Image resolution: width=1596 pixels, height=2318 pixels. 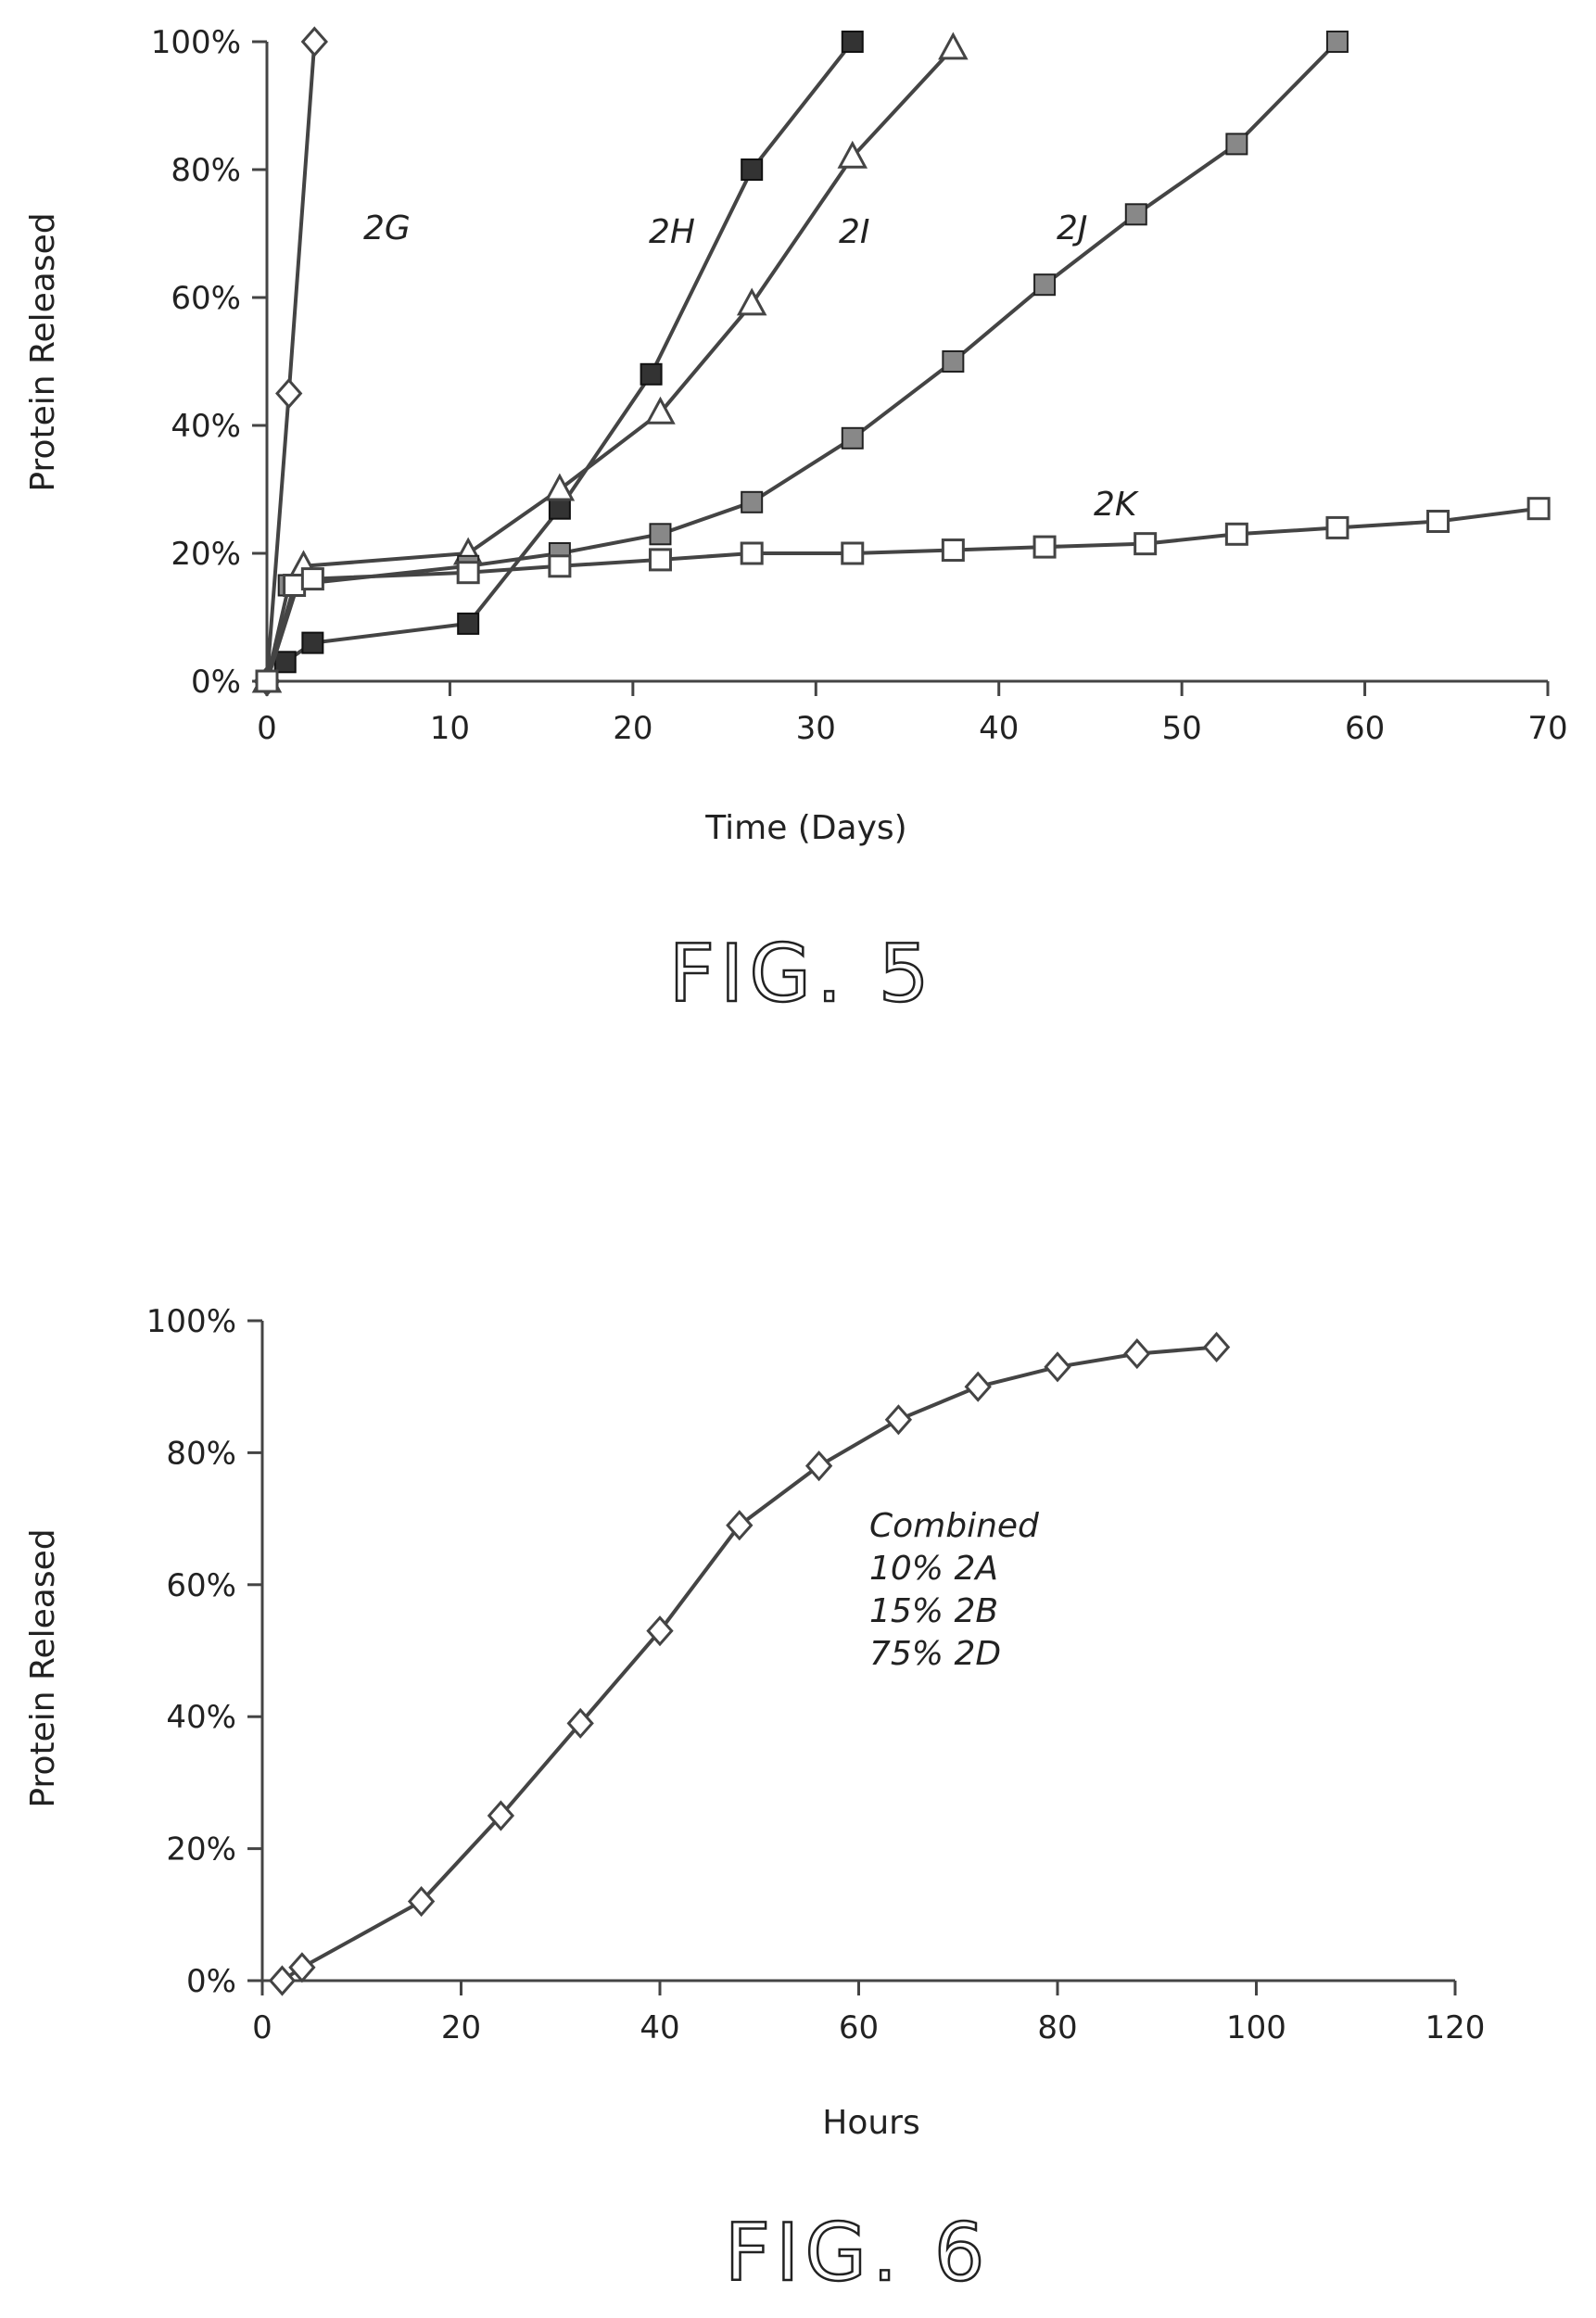 I want to click on fig6-x-axis-title: Hours, so click(x=871, y=2123).